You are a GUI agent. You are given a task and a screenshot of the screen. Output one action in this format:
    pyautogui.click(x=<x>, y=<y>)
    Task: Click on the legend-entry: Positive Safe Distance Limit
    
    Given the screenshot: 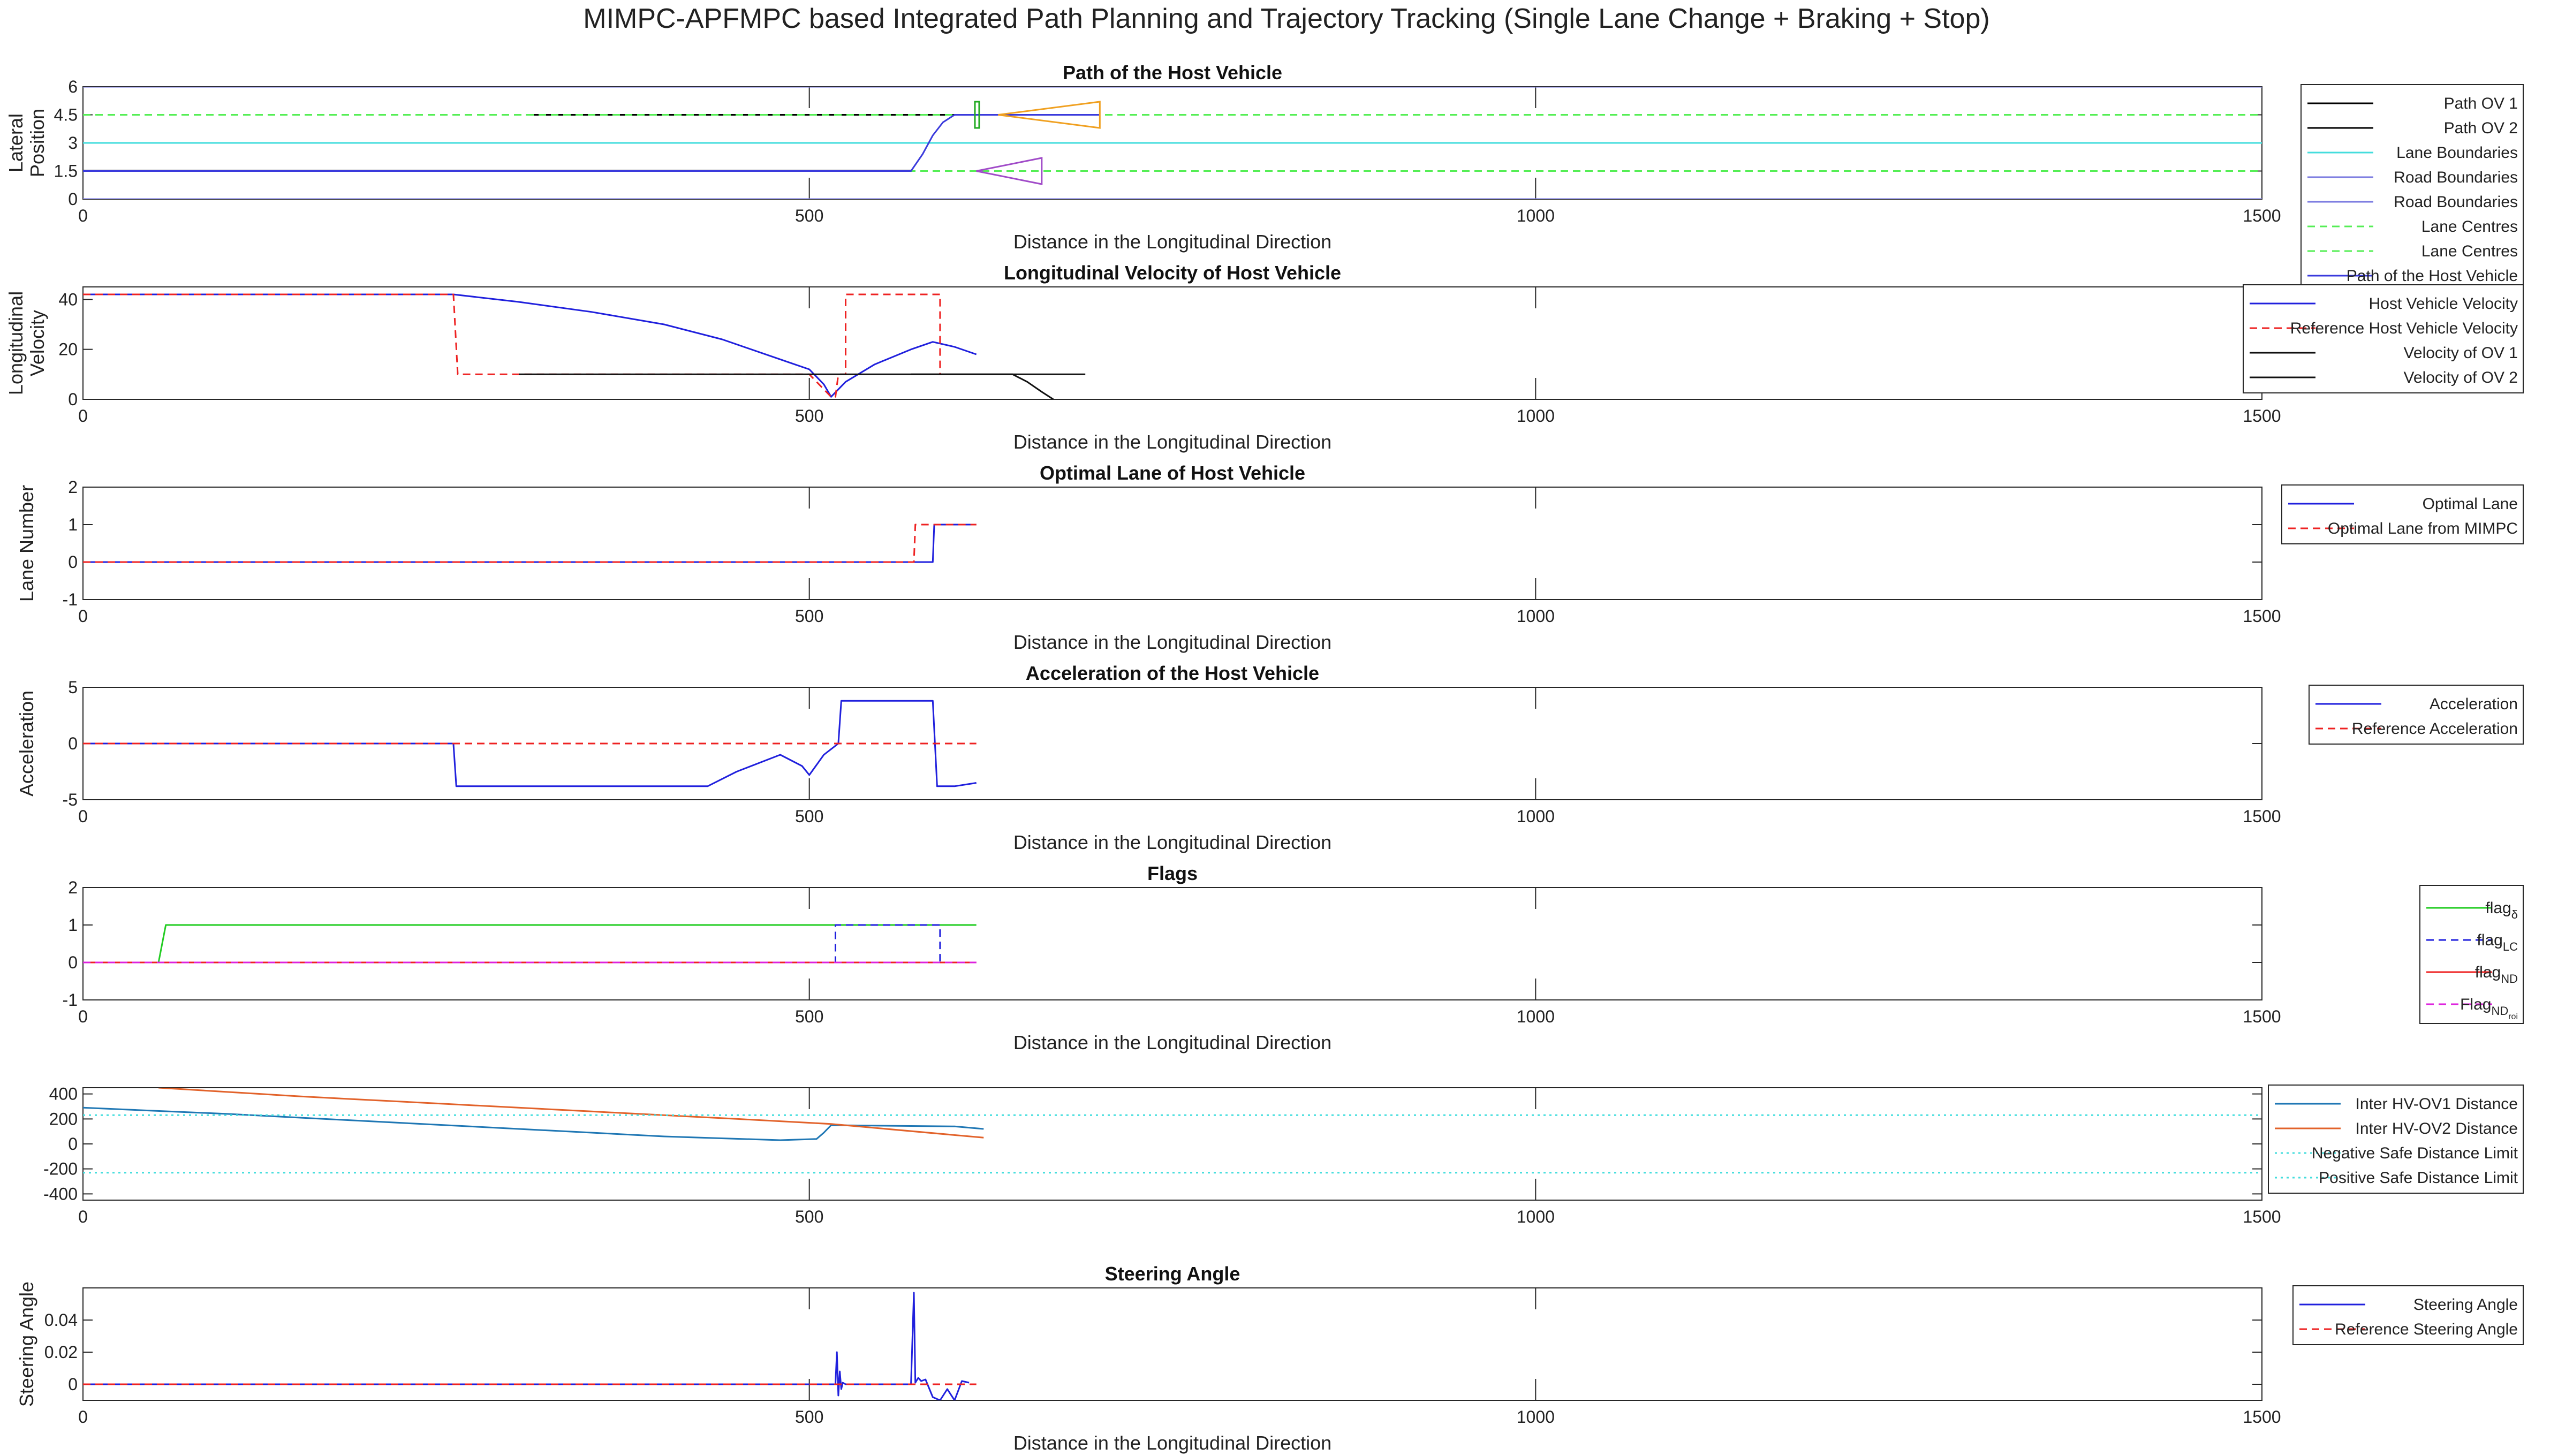 What is the action you would take?
    pyautogui.click(x=2418, y=1178)
    